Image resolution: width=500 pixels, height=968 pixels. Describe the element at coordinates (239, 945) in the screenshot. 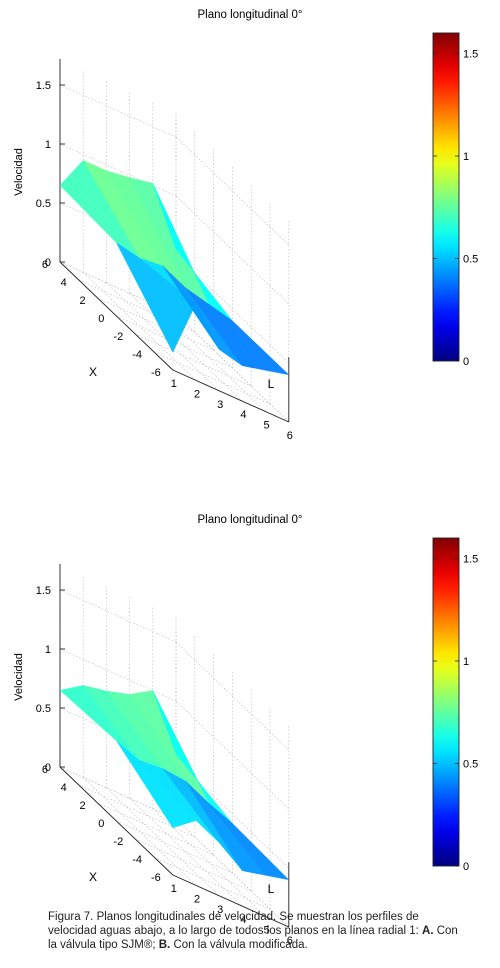

I see `caption-b-text: Con la válvula modificada.` at that location.